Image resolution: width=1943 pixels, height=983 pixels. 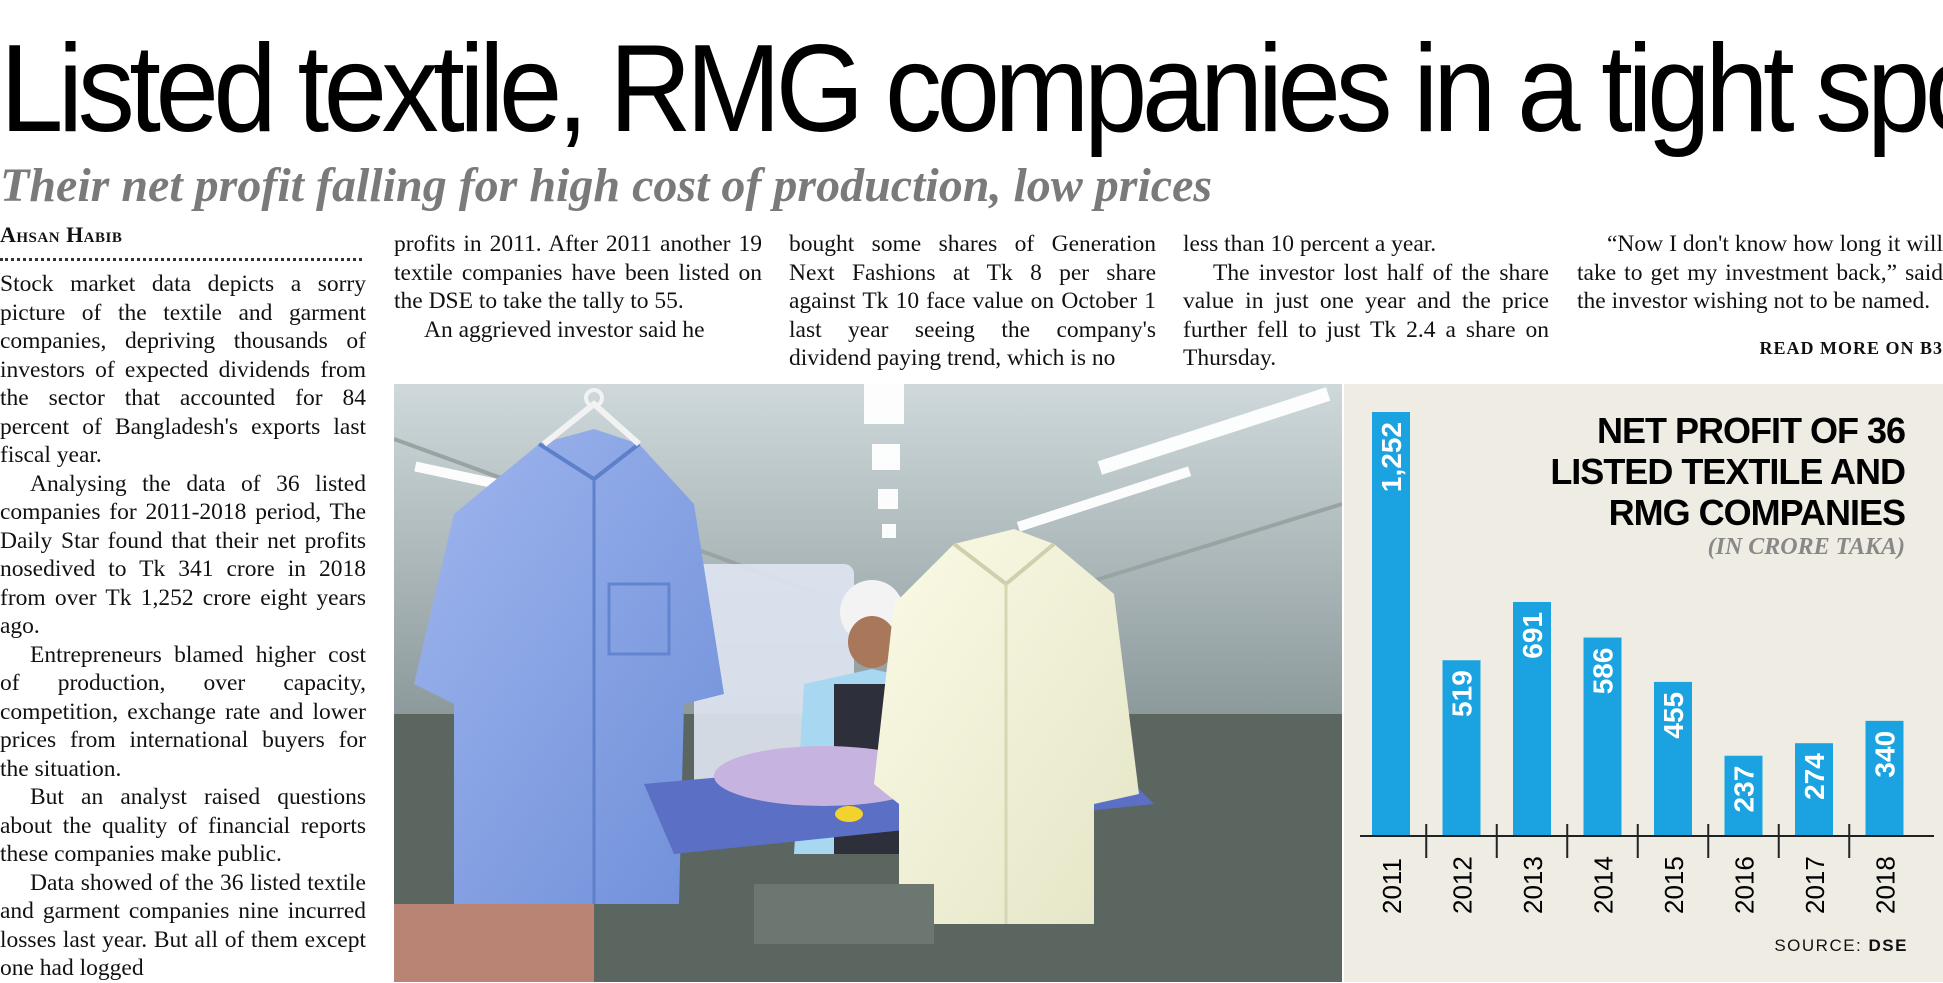 I want to click on year-label-2014: 2014, so click(x=1604, y=885).